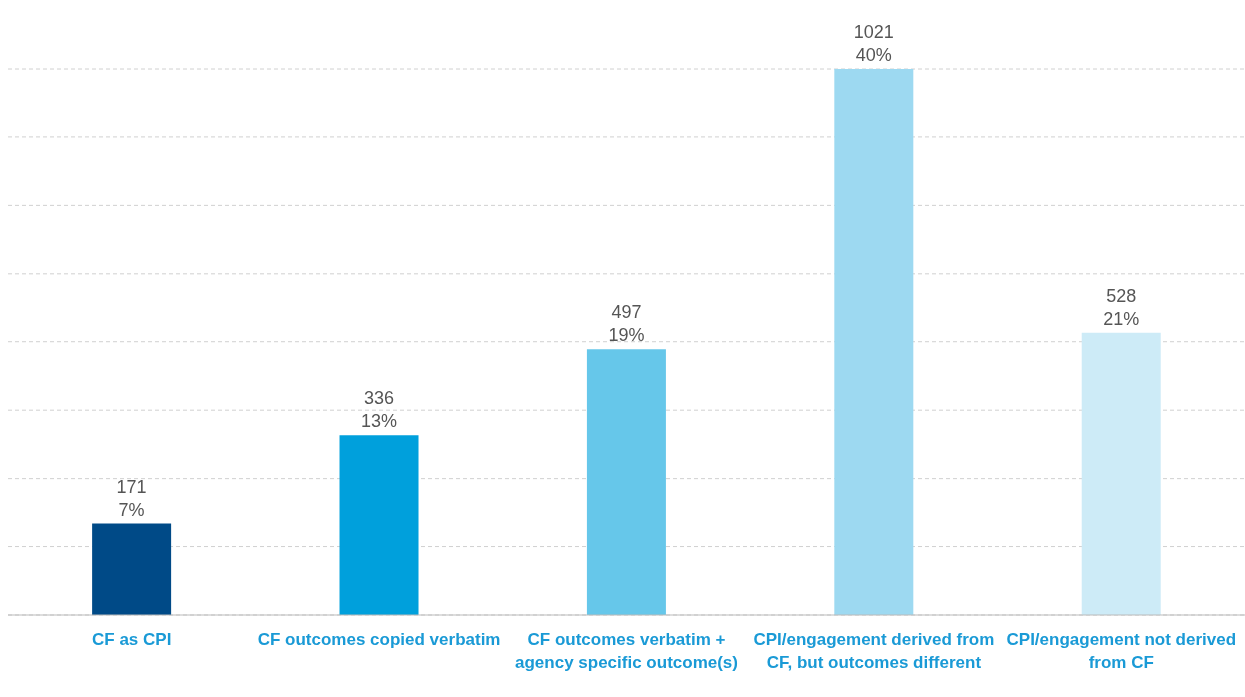 Image resolution: width=1245 pixels, height=697 pixels. What do you see at coordinates (626, 651) in the screenshot?
I see `x-tick-label: CF outcomes verbatim + agency specific outcome(s)` at bounding box center [626, 651].